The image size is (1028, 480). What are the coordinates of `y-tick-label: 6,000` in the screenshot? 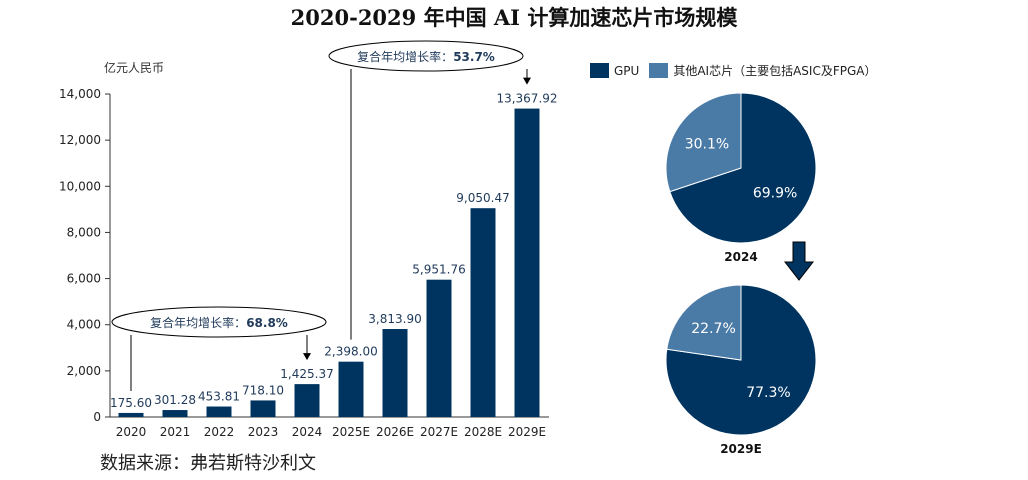 It's located at (84, 279).